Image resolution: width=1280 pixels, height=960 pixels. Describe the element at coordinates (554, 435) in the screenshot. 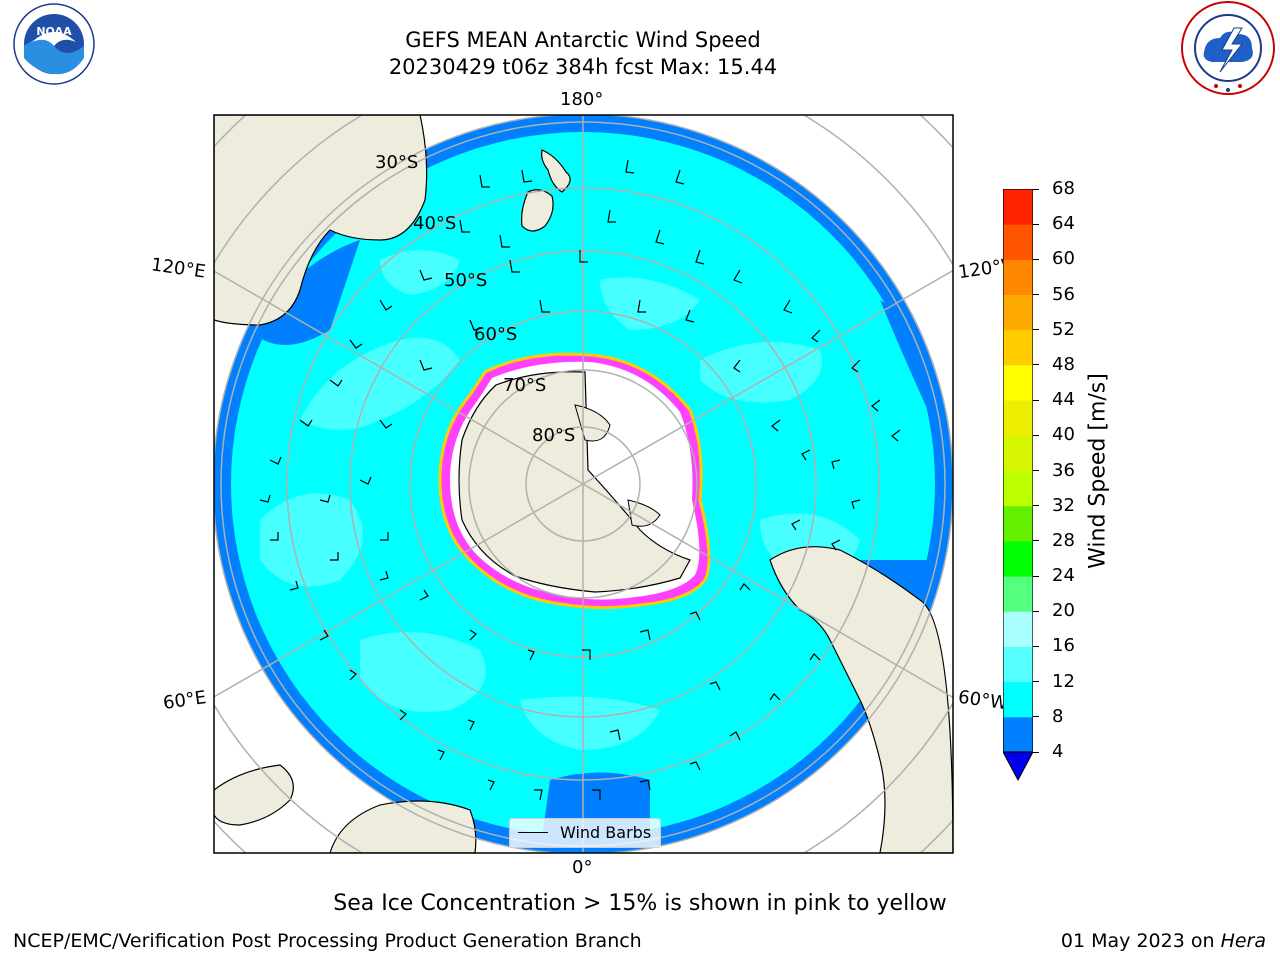

I see `lat-label-80s: 80°S` at that location.